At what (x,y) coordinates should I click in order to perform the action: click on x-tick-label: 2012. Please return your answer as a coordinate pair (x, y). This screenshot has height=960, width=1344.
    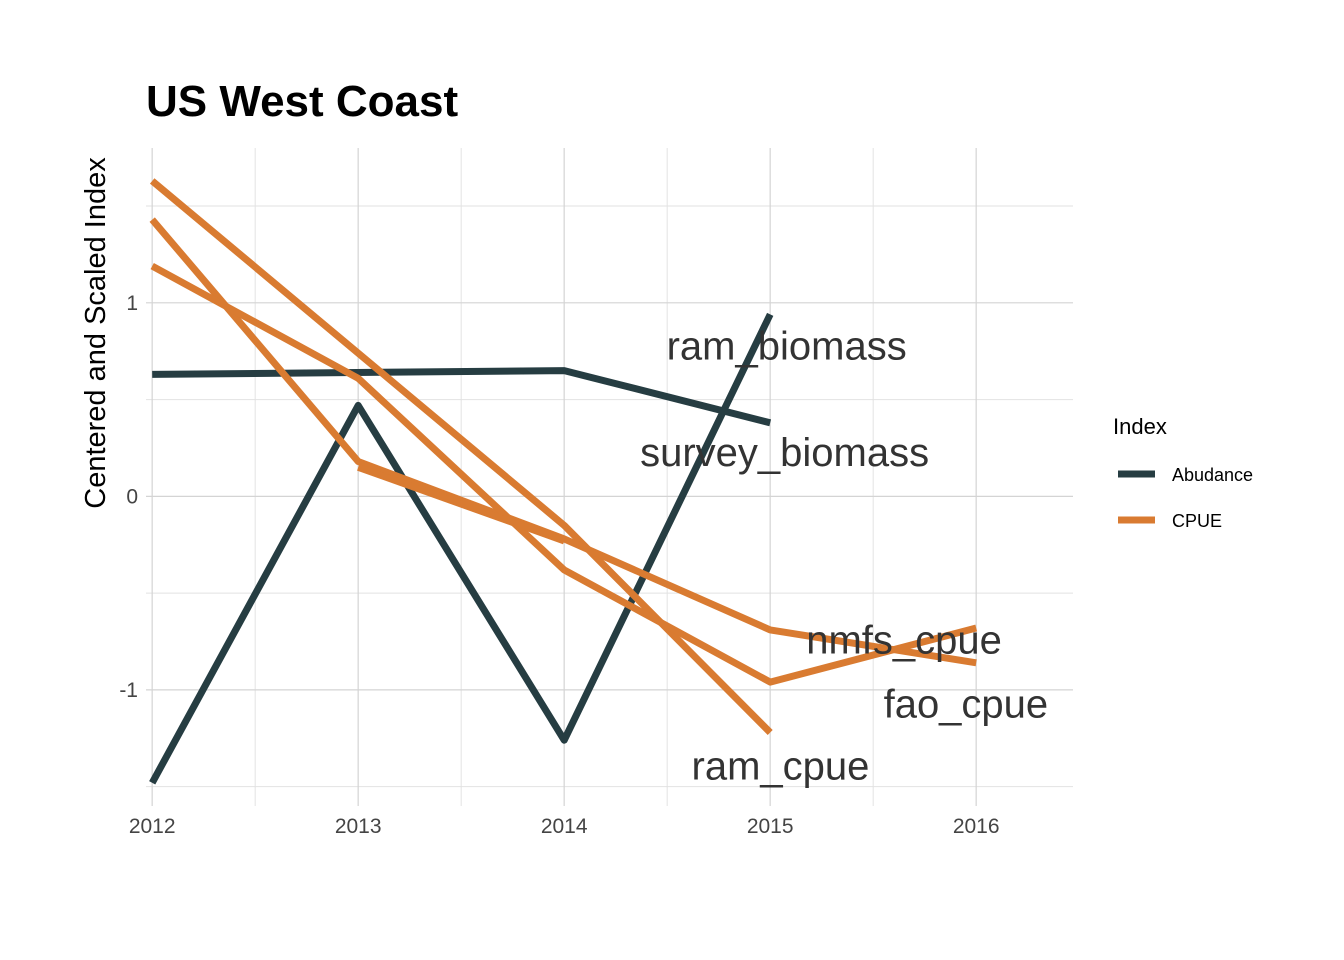
    Looking at the image, I should click on (152, 826).